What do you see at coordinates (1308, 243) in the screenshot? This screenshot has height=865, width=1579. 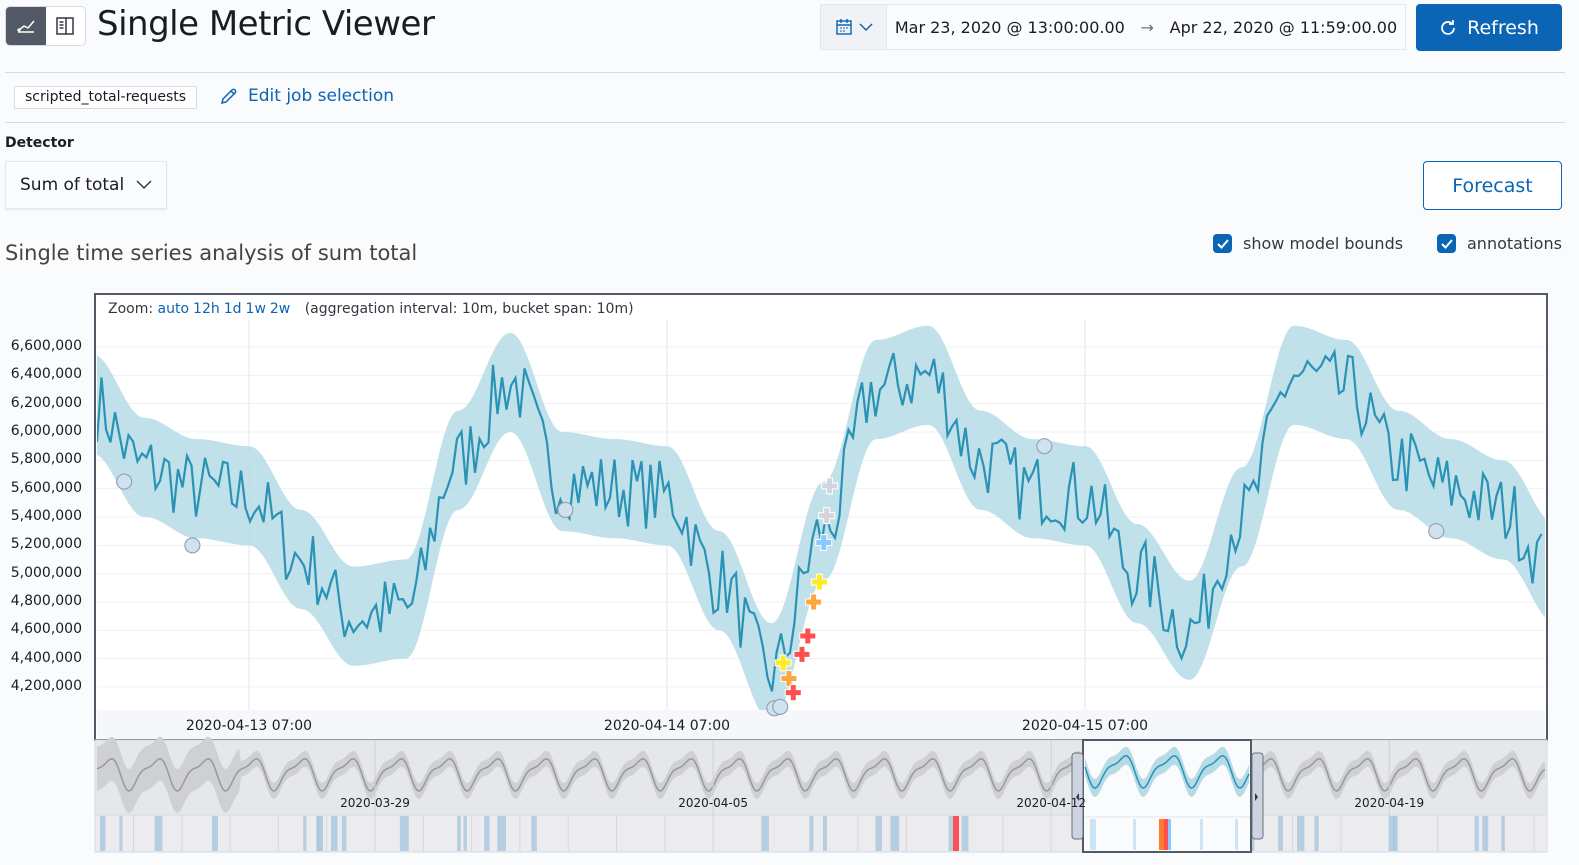 I see `show-model-bounds-checkbox: show model bounds` at bounding box center [1308, 243].